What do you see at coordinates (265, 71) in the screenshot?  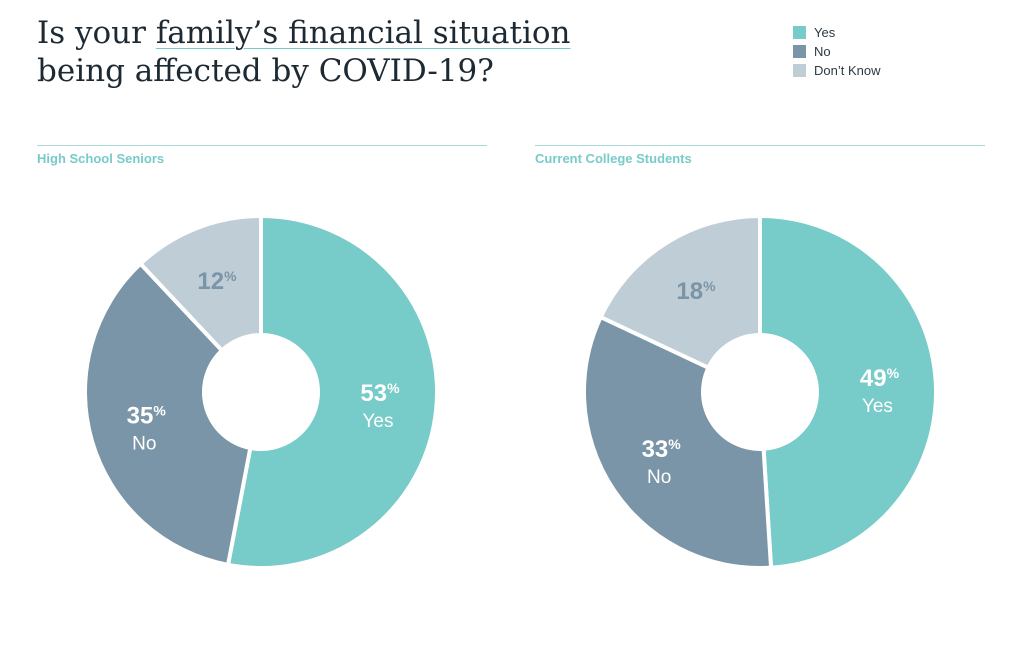 I see `title-text-end: being affected by COVID-19?` at bounding box center [265, 71].